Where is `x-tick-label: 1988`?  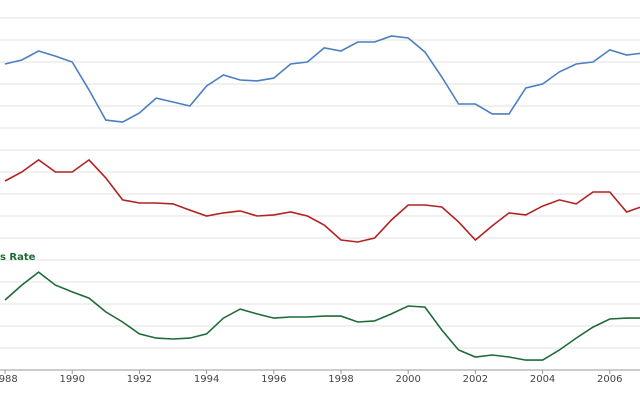 x-tick-label: 1988 is located at coordinates (9, 379).